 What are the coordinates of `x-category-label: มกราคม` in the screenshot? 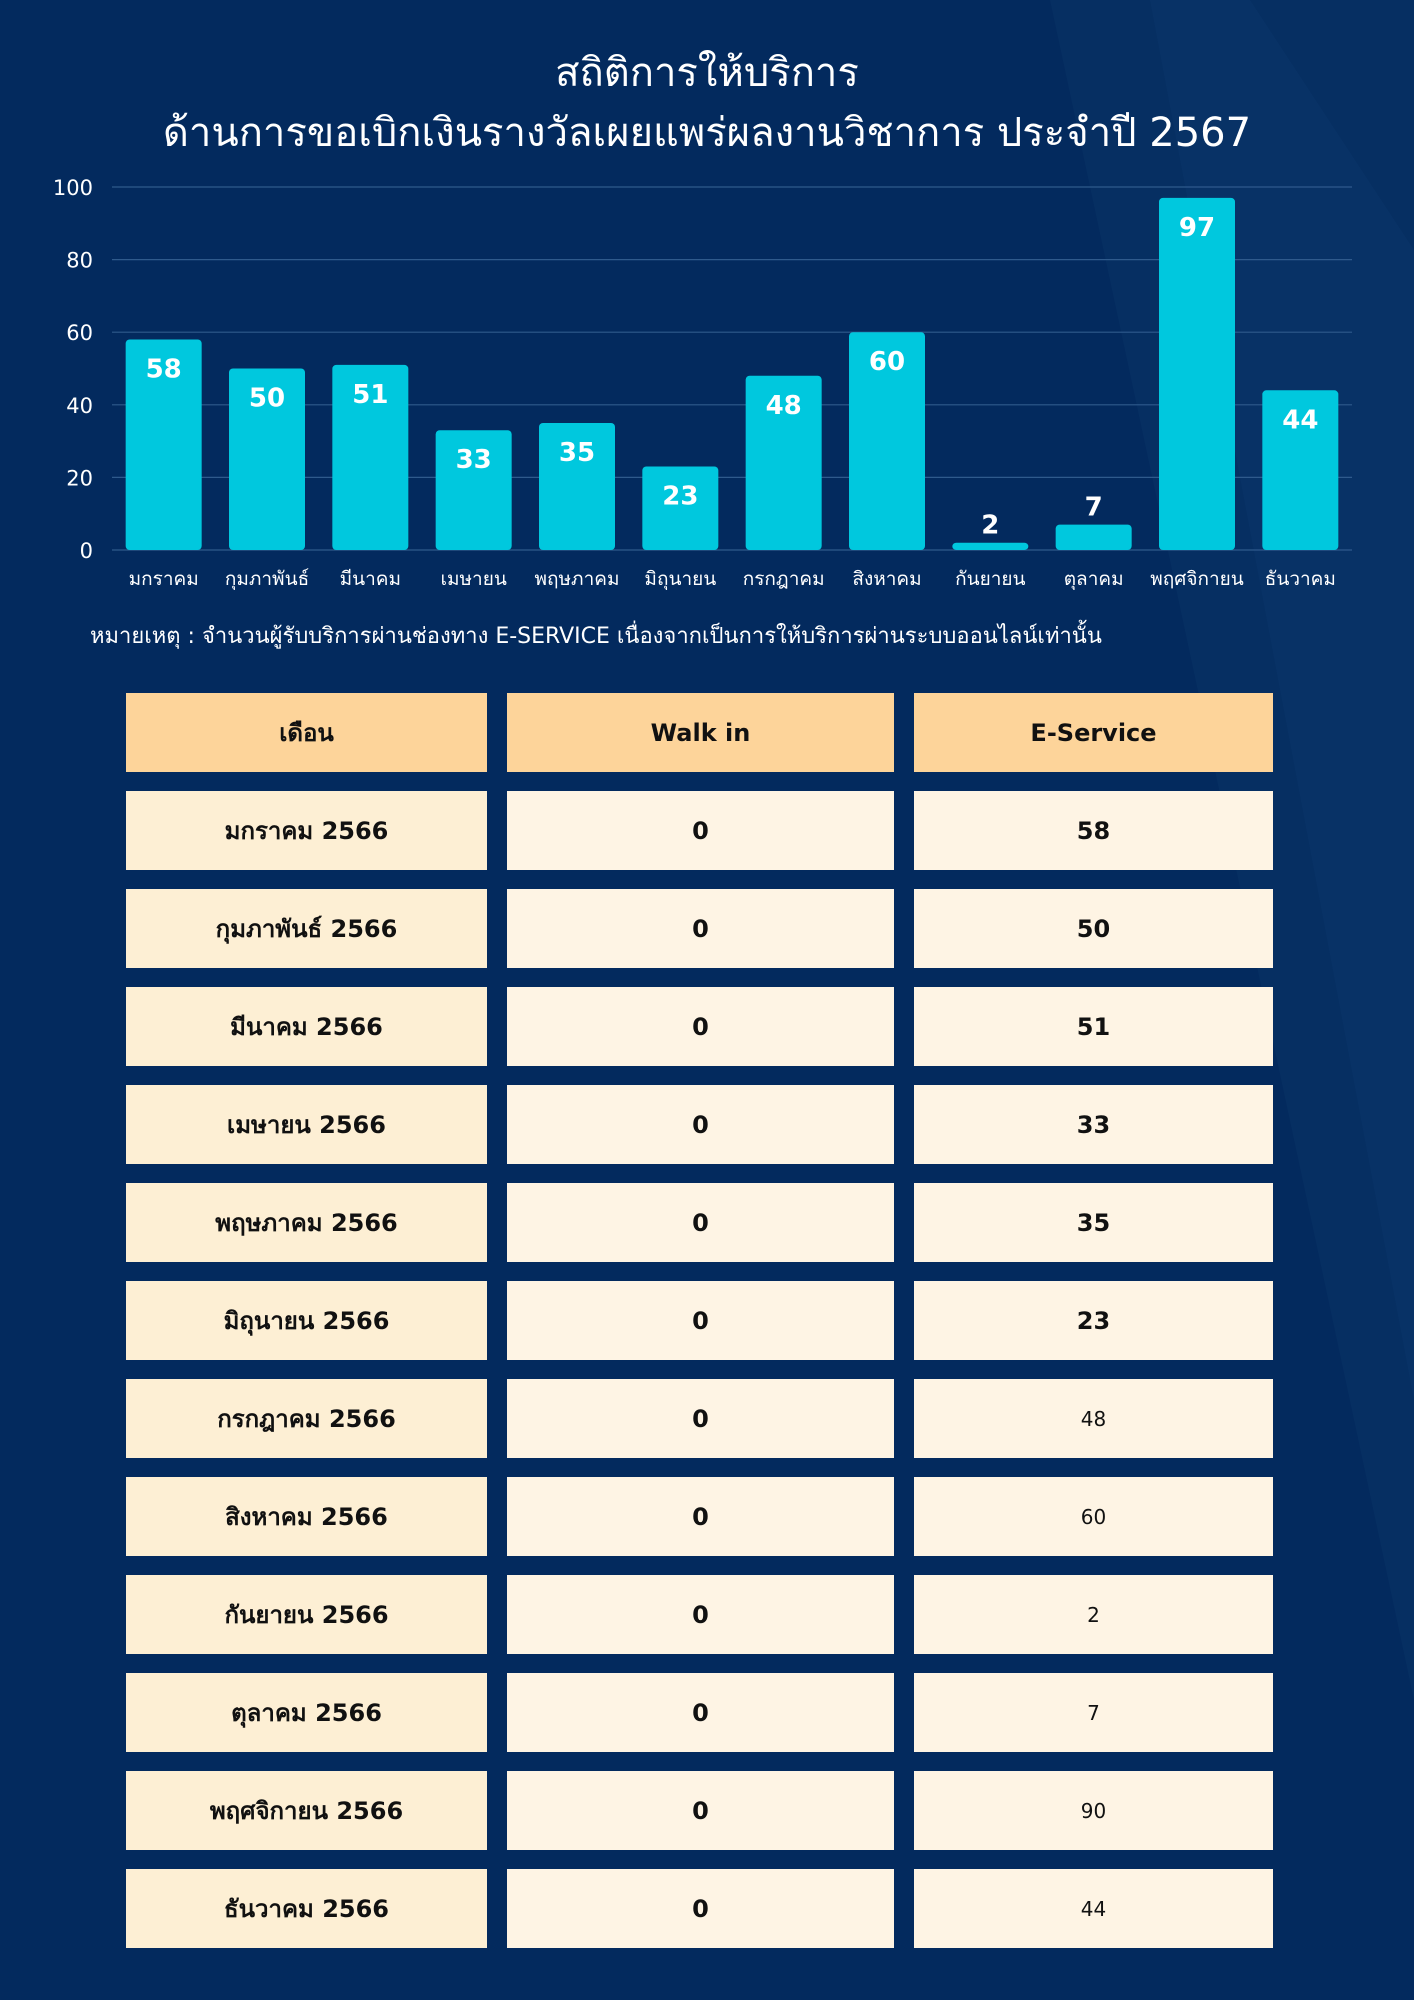 It's located at (164, 579).